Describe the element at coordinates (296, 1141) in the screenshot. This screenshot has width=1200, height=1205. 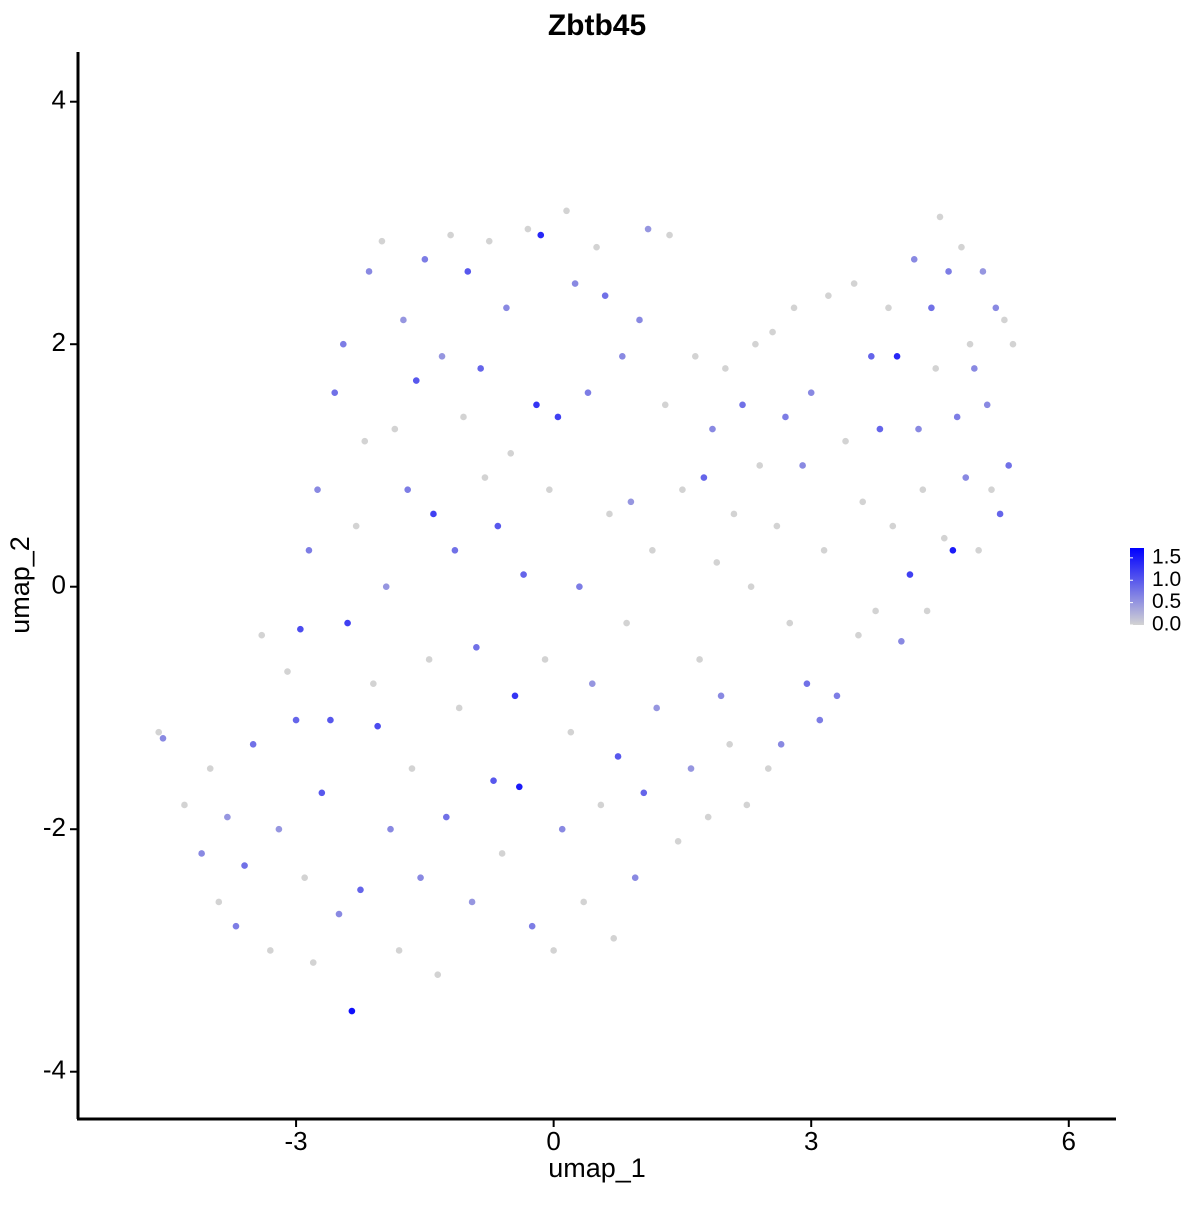
I see `x-tick-label: -3` at that location.